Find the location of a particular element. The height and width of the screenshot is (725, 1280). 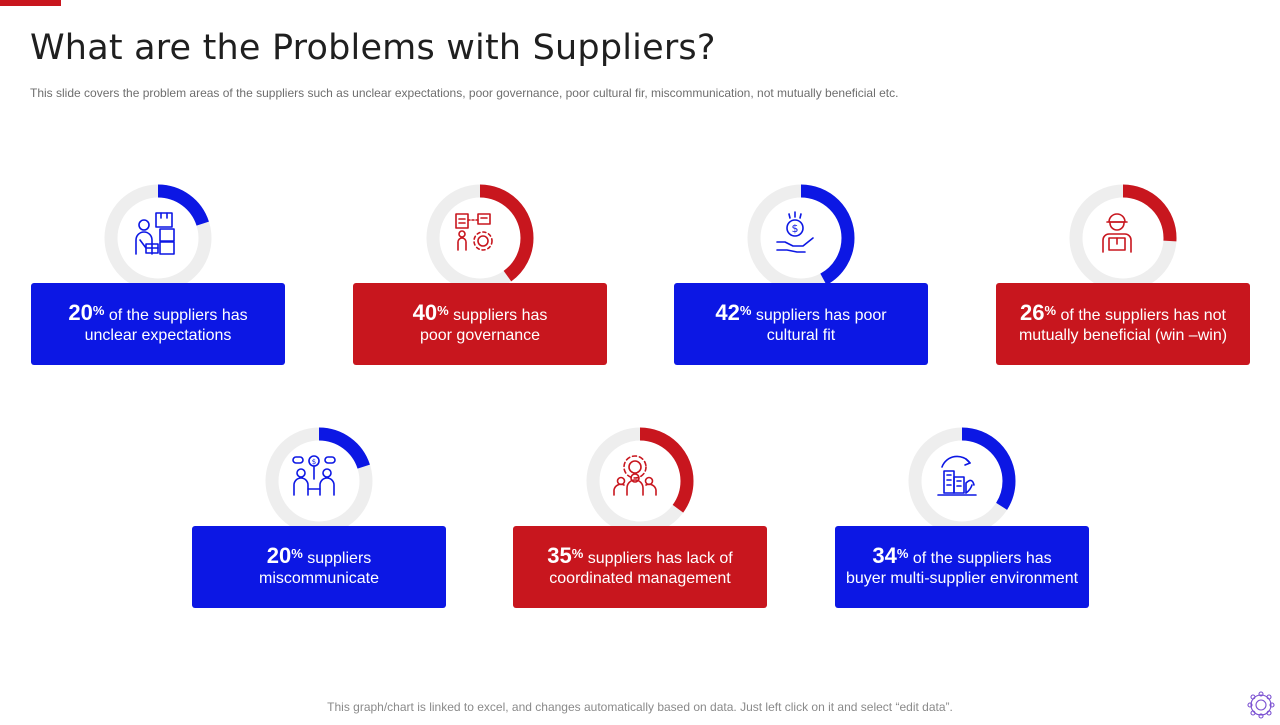

box-line-1: 35% suppliers has lack of is located at coordinates (640, 555).